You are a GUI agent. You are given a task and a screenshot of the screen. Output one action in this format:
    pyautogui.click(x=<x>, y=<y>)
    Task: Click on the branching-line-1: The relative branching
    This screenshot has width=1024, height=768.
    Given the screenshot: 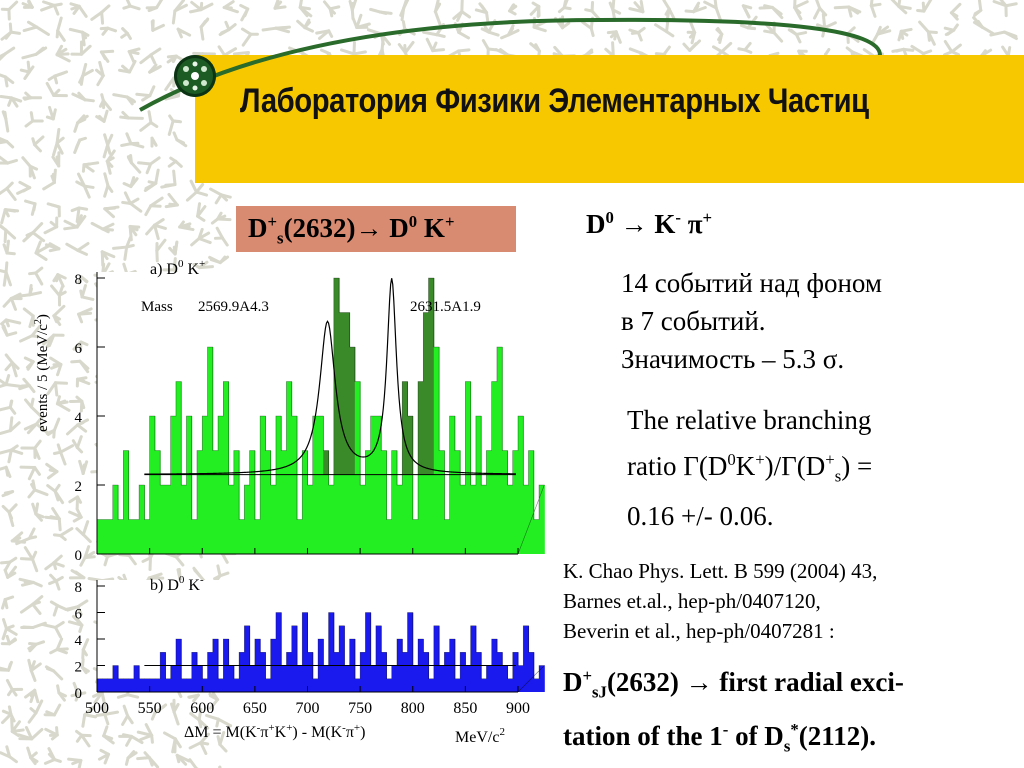 What is the action you would take?
    pyautogui.click(x=749, y=420)
    